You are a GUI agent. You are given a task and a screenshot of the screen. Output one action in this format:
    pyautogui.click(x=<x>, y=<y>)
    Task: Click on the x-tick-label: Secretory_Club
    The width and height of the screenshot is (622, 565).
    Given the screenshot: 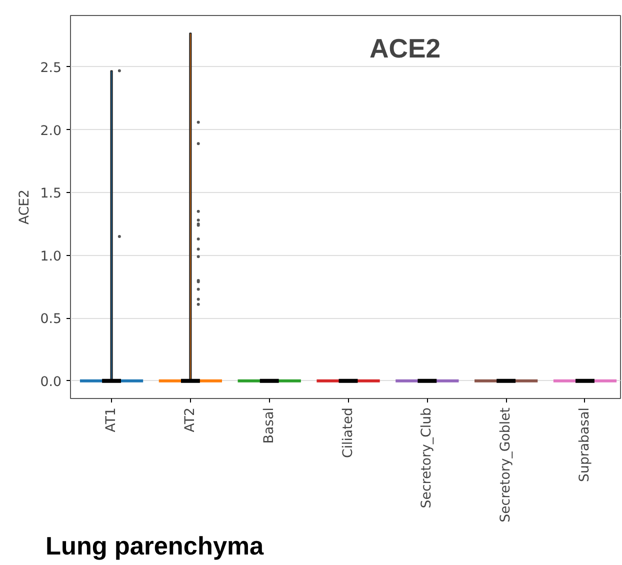 What is the action you would take?
    pyautogui.click(x=427, y=458)
    